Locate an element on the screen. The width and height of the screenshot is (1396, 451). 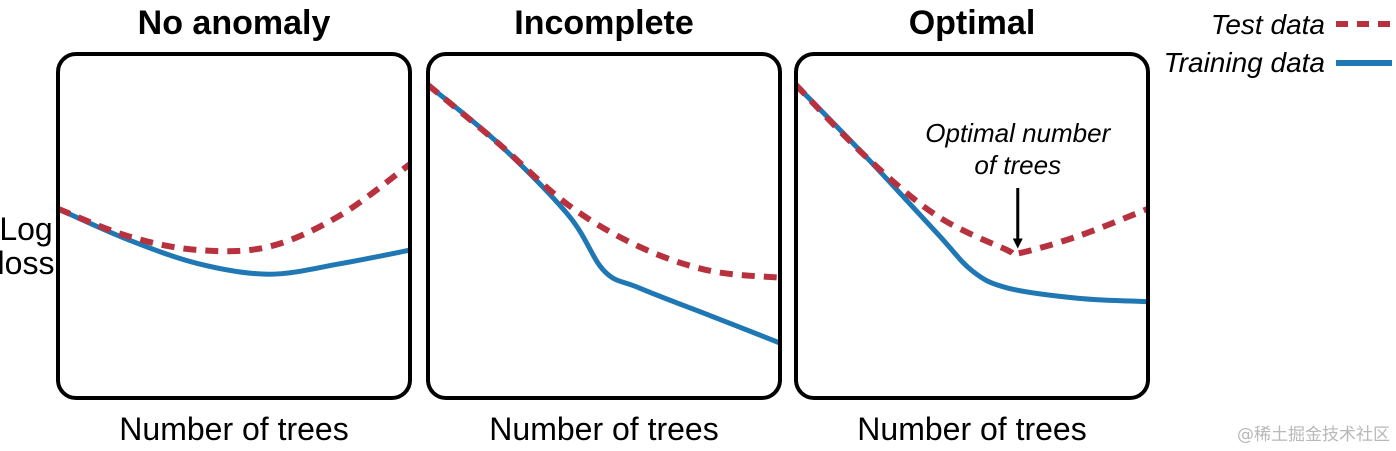
y-axis-label-line-2: loss is located at coordinates (27, 263).